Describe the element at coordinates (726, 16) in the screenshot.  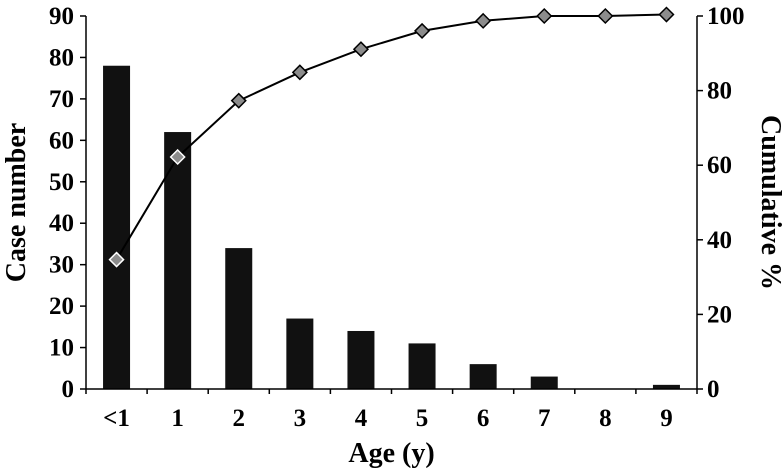
I see `right-tick-label: 100` at that location.